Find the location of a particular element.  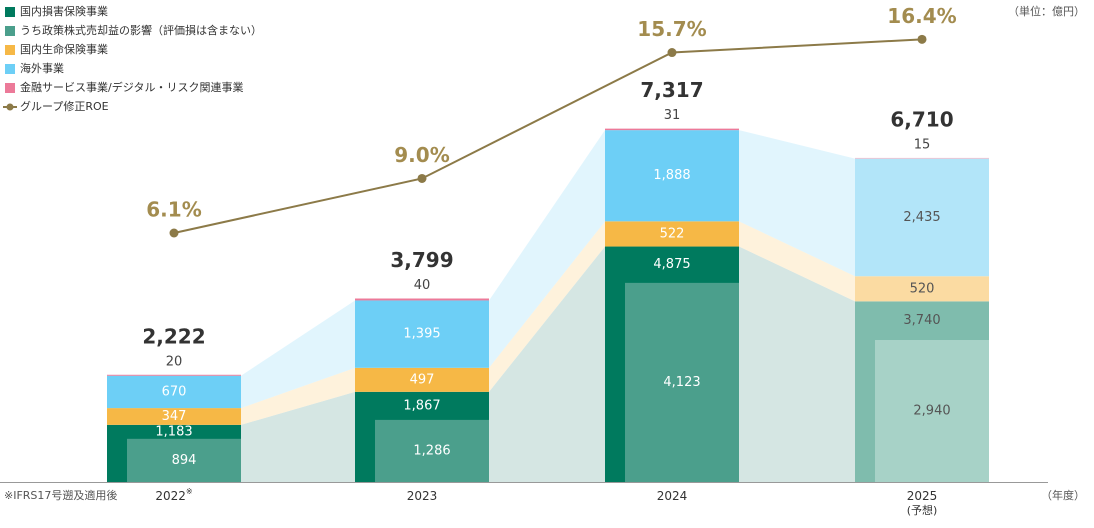

segment-label: 4,123 is located at coordinates (681, 382).